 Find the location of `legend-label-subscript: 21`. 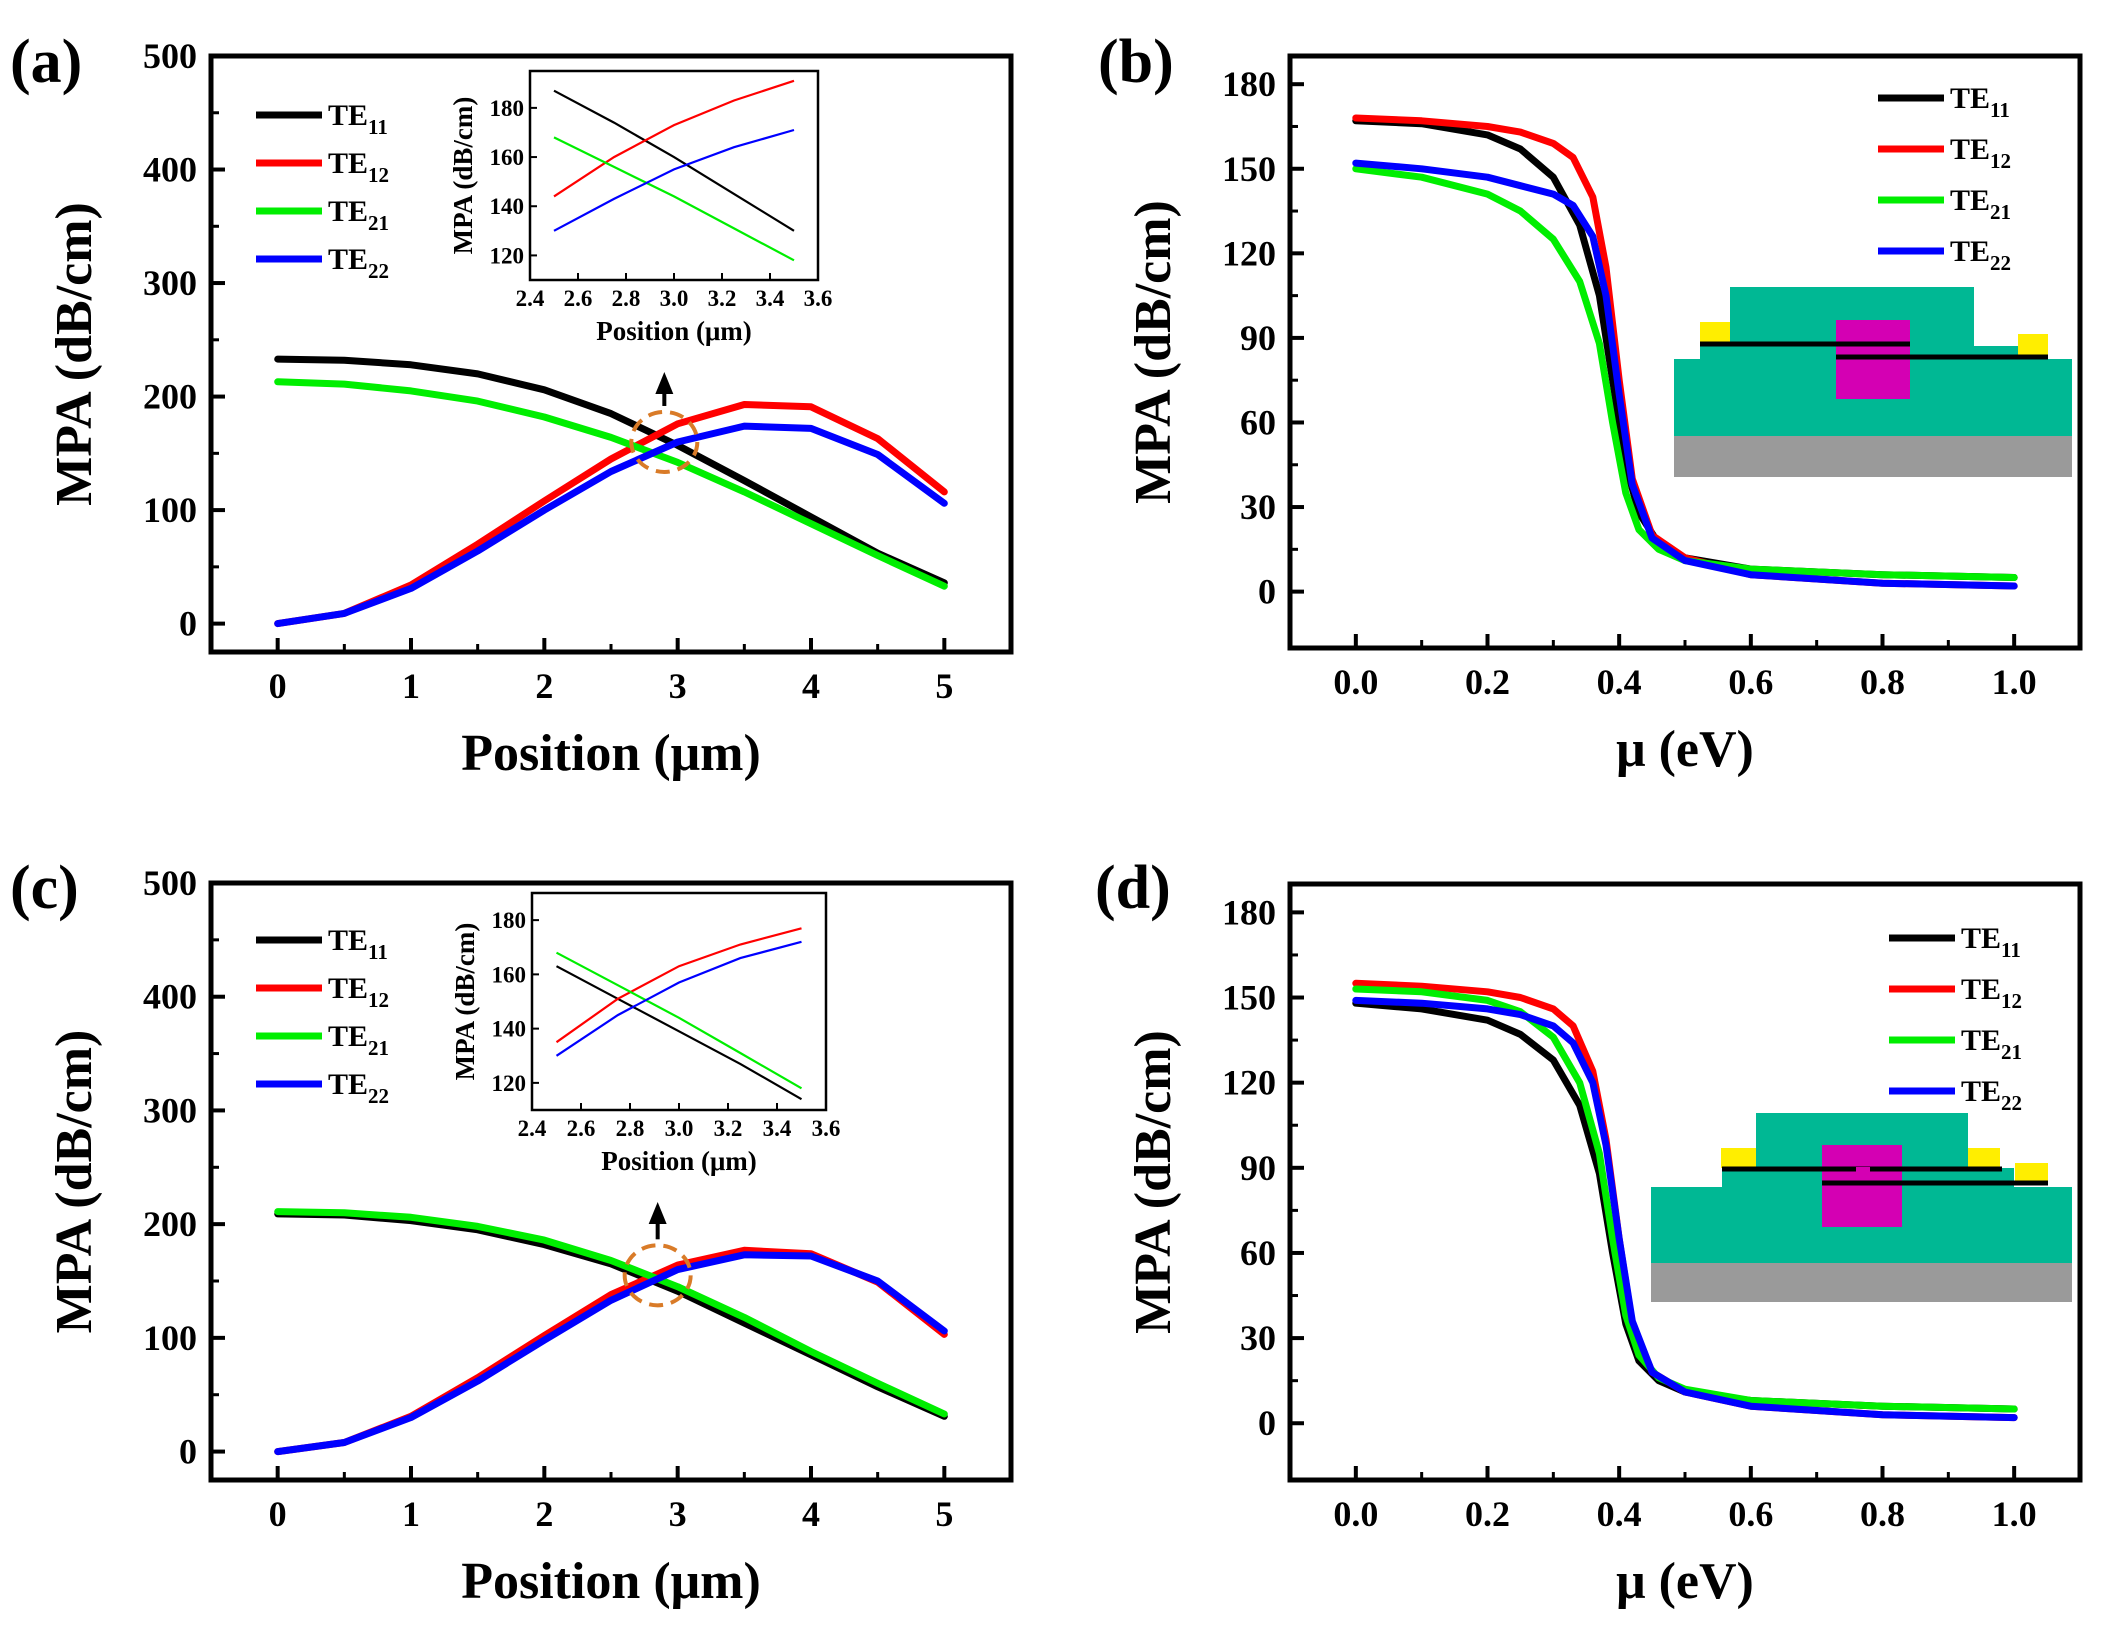

legend-label-subscript: 21 is located at coordinates (378, 1048).